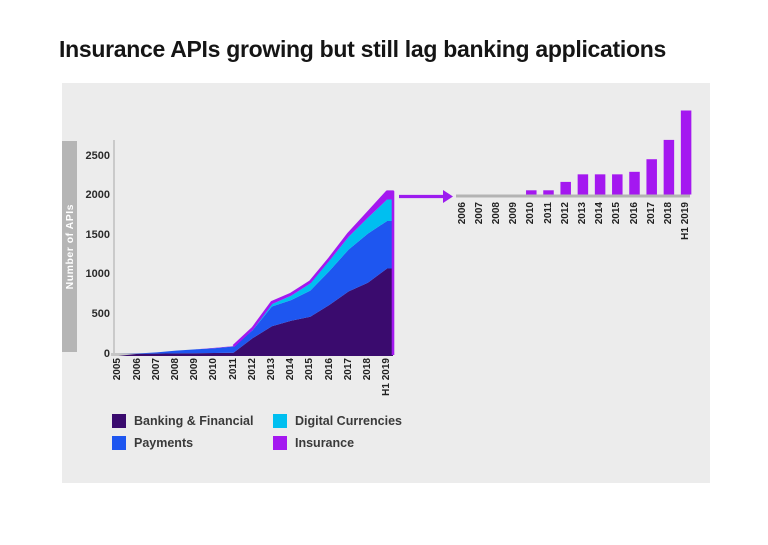 The height and width of the screenshot is (545, 768). I want to click on bar-x-label-2008: 2008, so click(496, 212).